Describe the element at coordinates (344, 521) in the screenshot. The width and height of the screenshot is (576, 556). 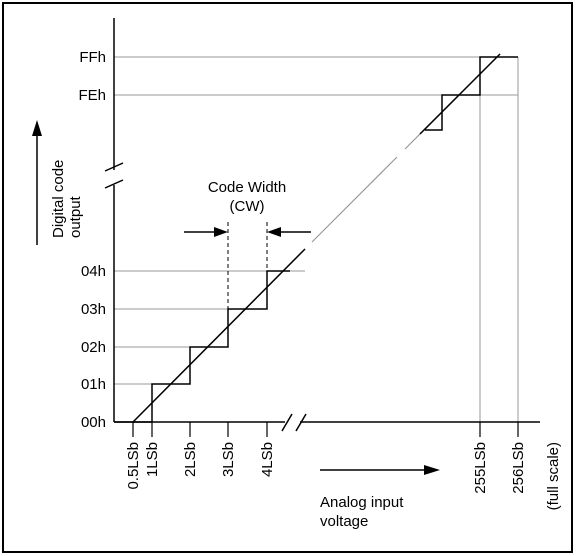
I see `x-axis-title-line2: voltage` at that location.